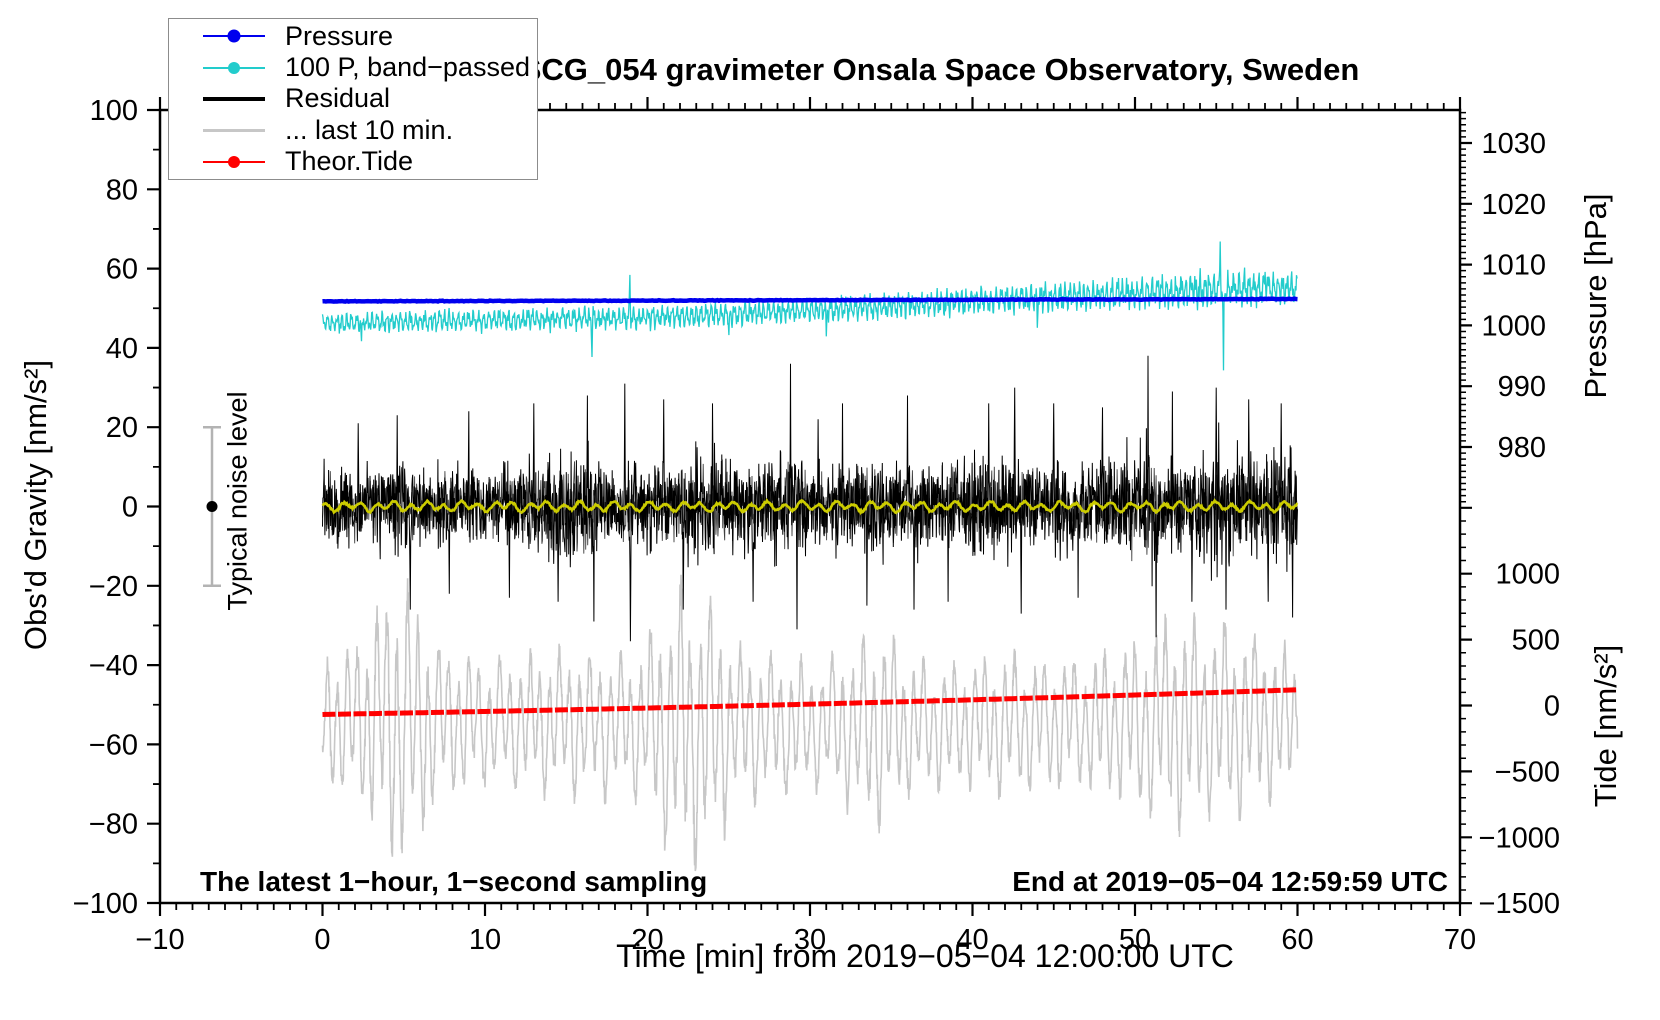 This screenshot has height=1020, width=1660. Describe the element at coordinates (349, 161) in the screenshot. I see `legend-item-label: Theor.Tide` at that location.